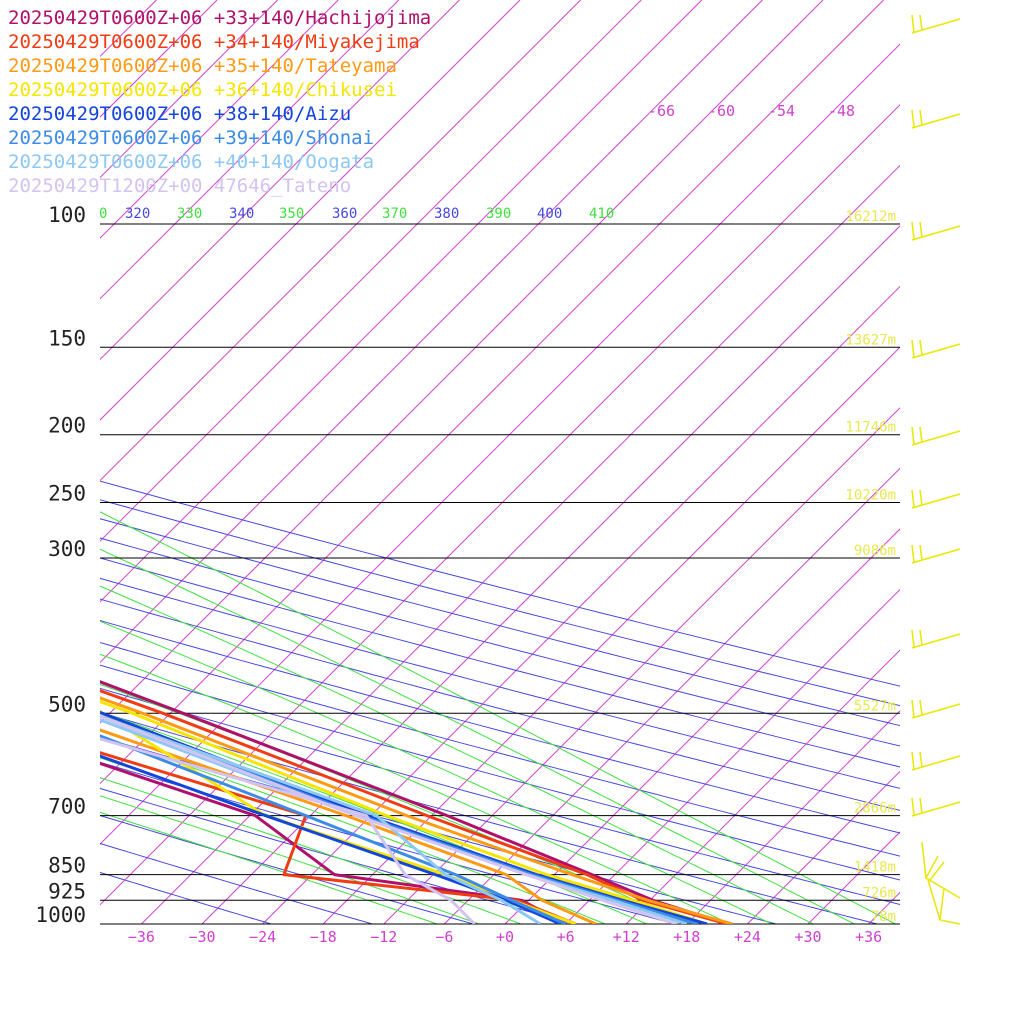 The width and height of the screenshot is (1024, 1024). Describe the element at coordinates (498, 214) in the screenshot. I see `theta-label: 390` at that location.